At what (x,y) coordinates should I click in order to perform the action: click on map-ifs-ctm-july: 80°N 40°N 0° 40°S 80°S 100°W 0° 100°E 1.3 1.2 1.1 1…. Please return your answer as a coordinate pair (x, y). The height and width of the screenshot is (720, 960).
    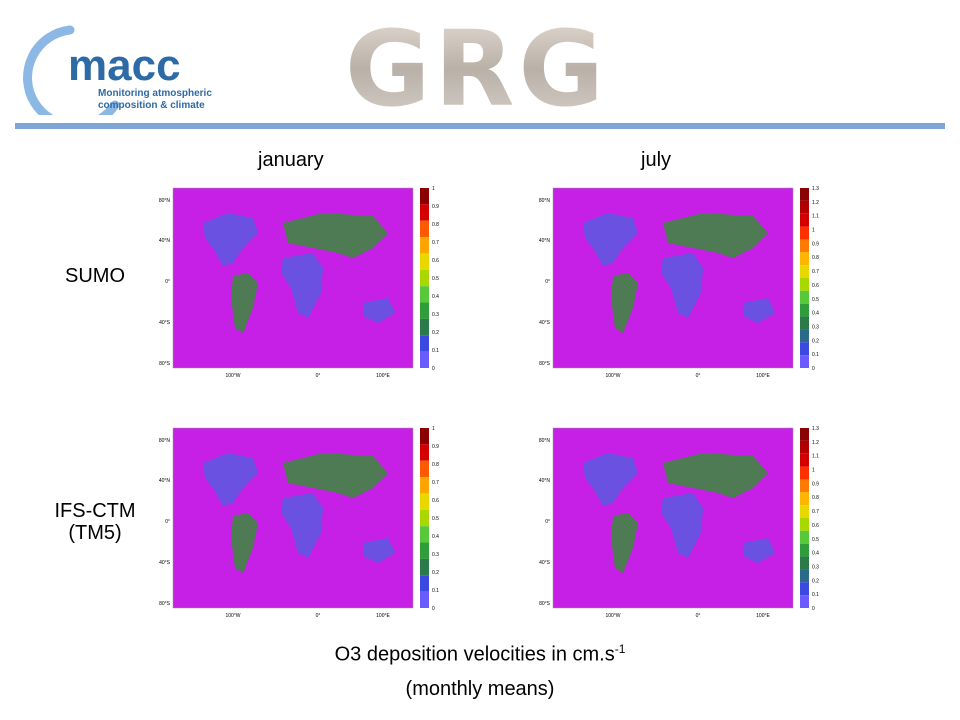
    Looking at the image, I should click on (679, 522).